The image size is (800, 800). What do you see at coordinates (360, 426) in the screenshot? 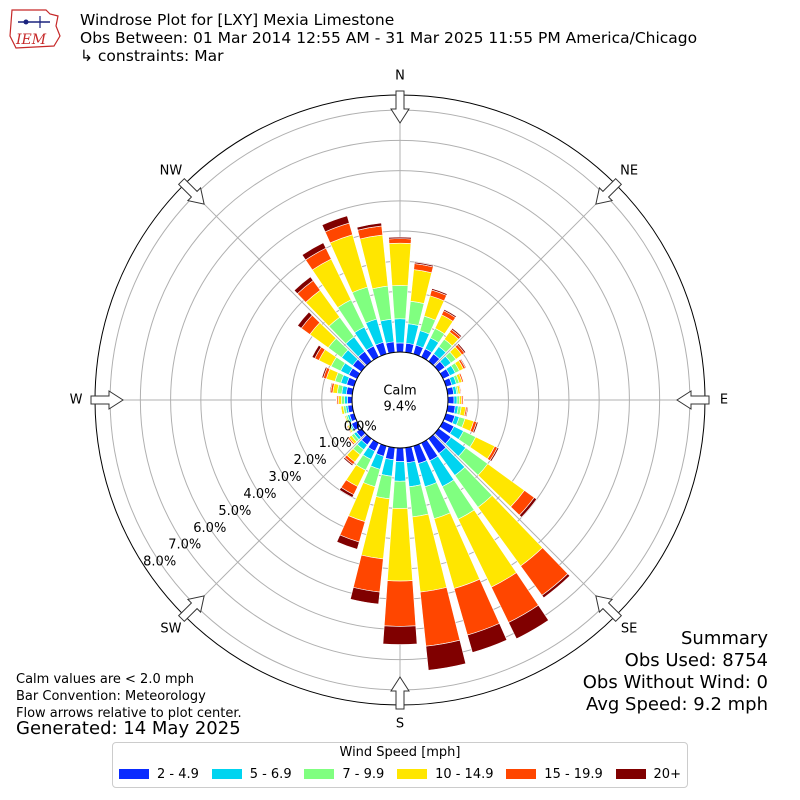
I see `radial-tick-label: 0.0%` at bounding box center [360, 426].